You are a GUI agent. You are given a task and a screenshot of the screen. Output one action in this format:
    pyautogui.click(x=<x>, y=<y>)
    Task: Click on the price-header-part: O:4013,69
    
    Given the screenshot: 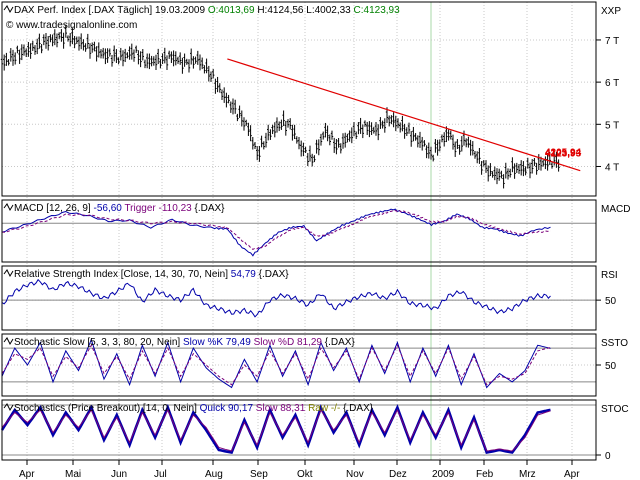 What is the action you would take?
    pyautogui.click(x=231, y=10)
    